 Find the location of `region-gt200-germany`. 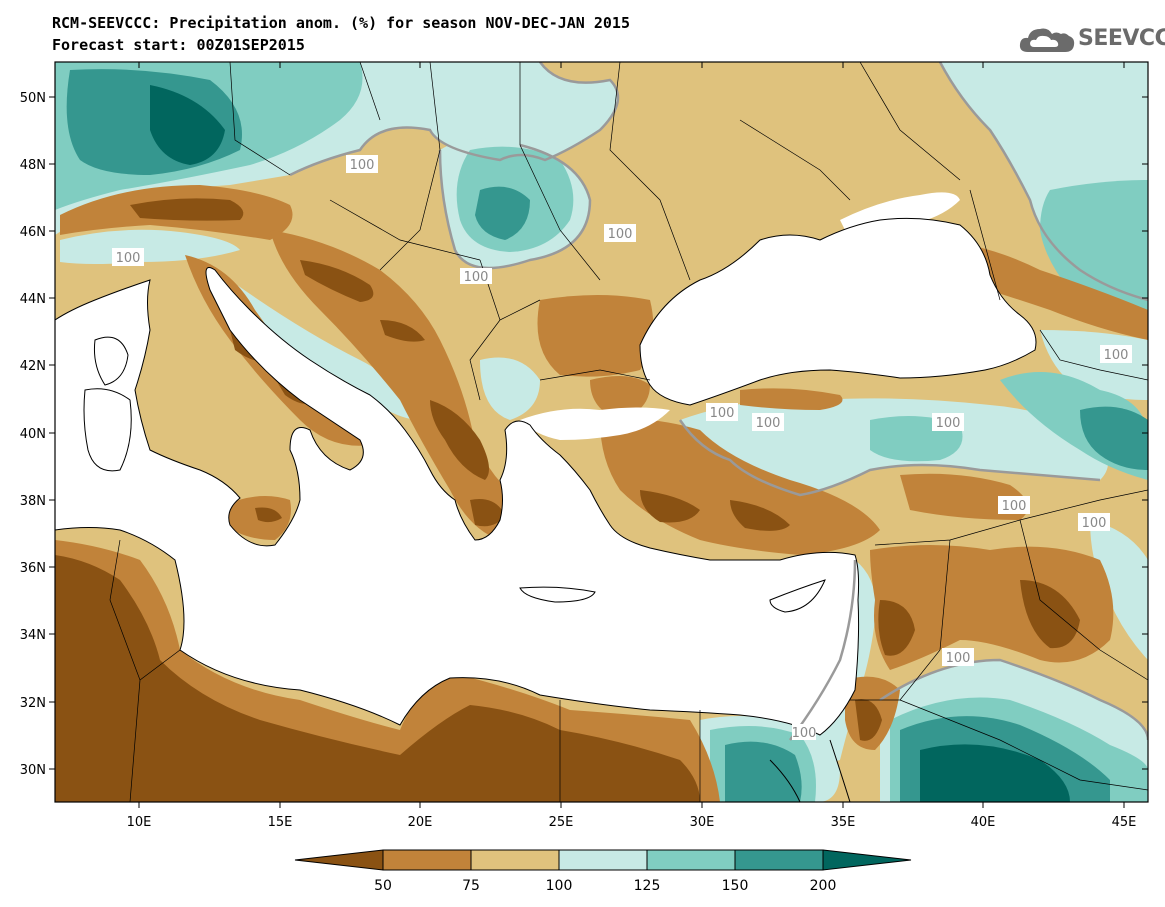

region-gt200-germany is located at coordinates (187, 125).